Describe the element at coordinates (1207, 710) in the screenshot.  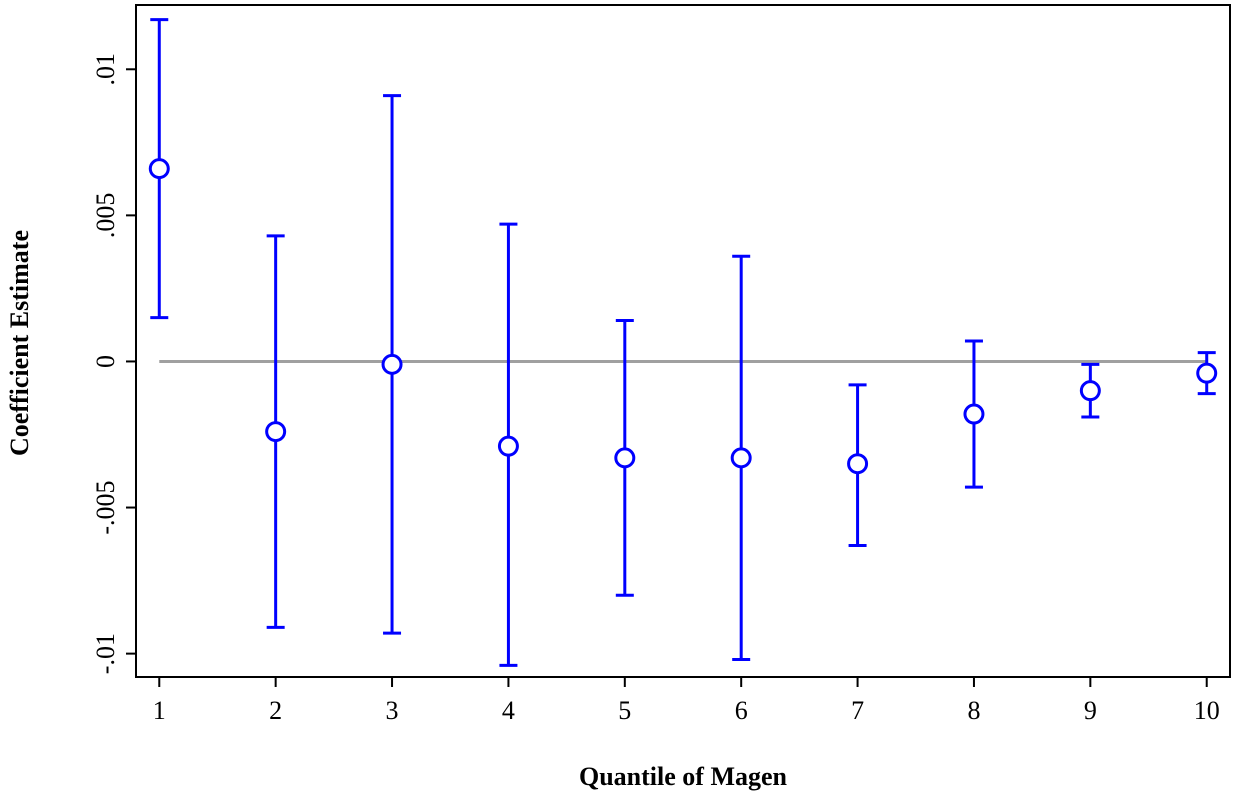
I see `x-tick-label: 10` at that location.